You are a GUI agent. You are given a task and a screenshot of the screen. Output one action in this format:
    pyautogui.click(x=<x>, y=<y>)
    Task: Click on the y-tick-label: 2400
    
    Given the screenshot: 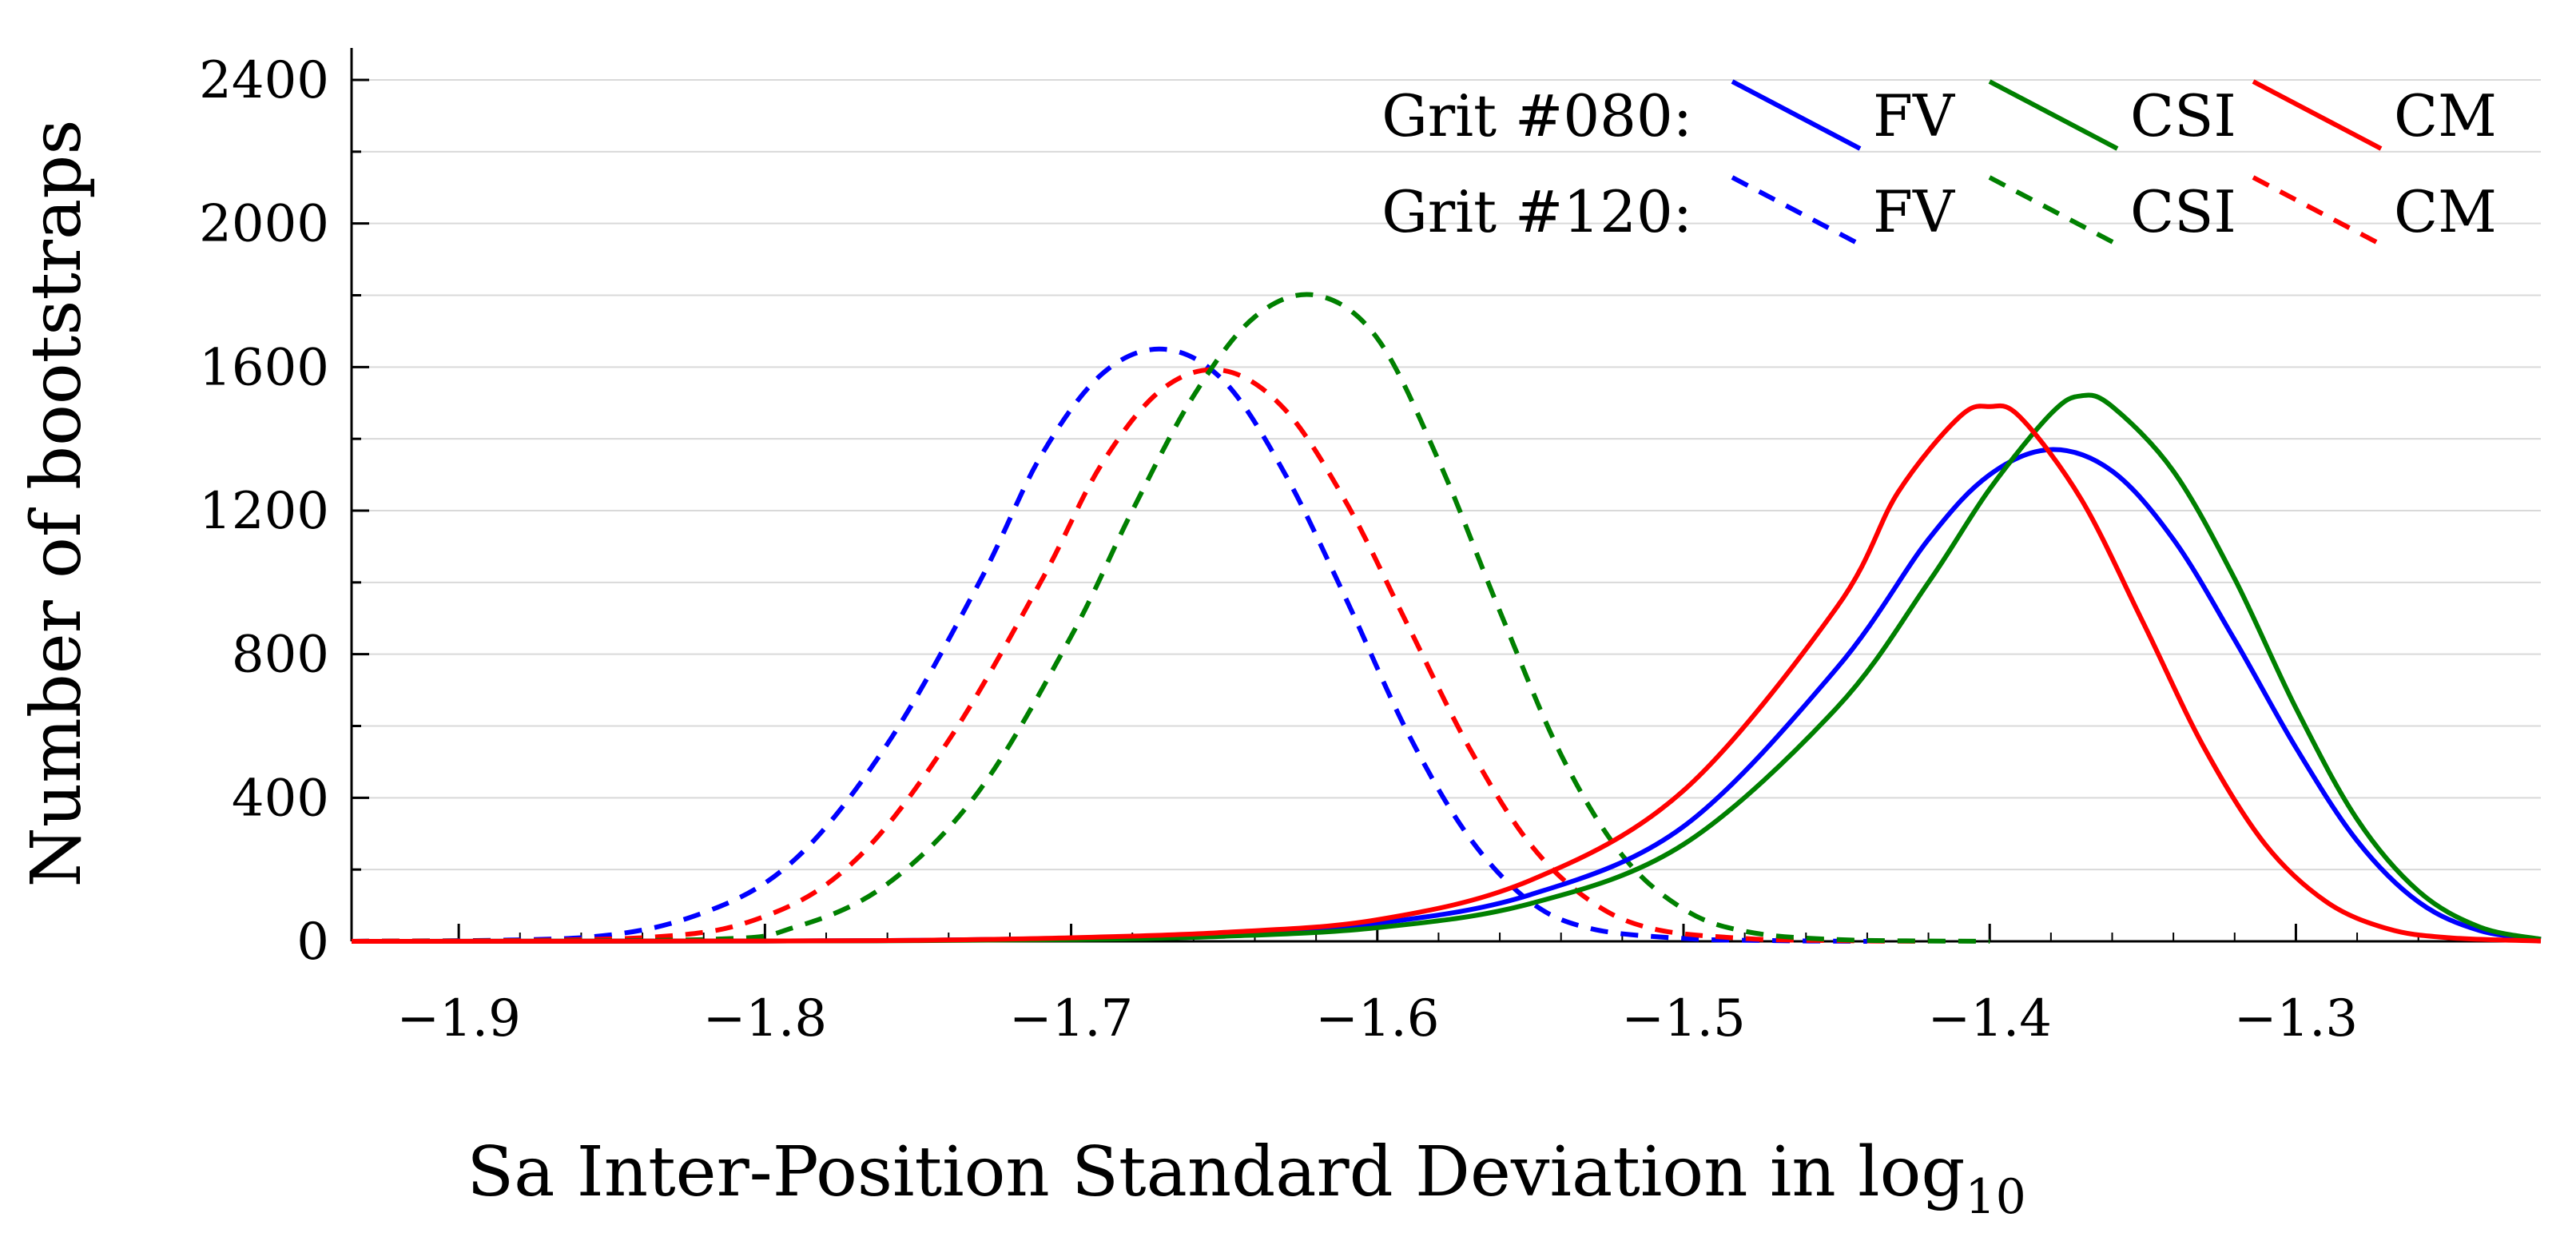 What is the action you would take?
    pyautogui.click(x=264, y=80)
    